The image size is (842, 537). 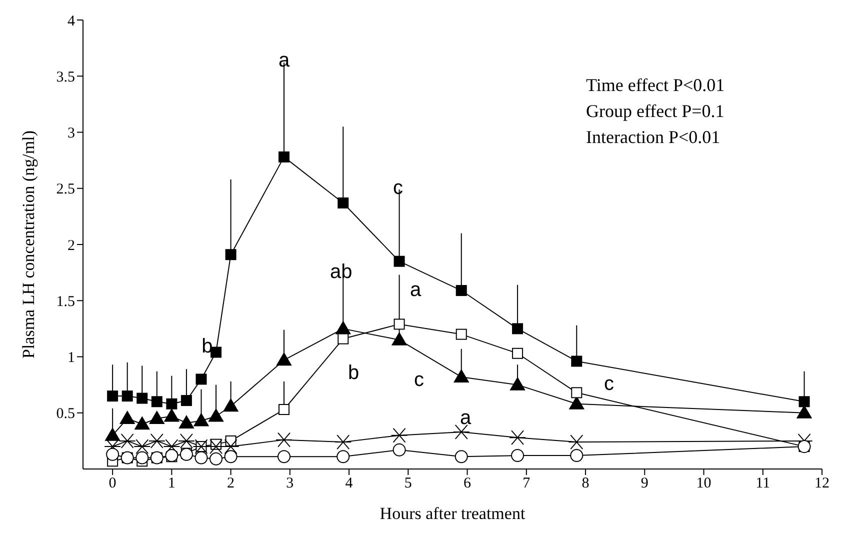 What do you see at coordinates (71, 358) in the screenshot?
I see `y-tick-label: 1` at bounding box center [71, 358].